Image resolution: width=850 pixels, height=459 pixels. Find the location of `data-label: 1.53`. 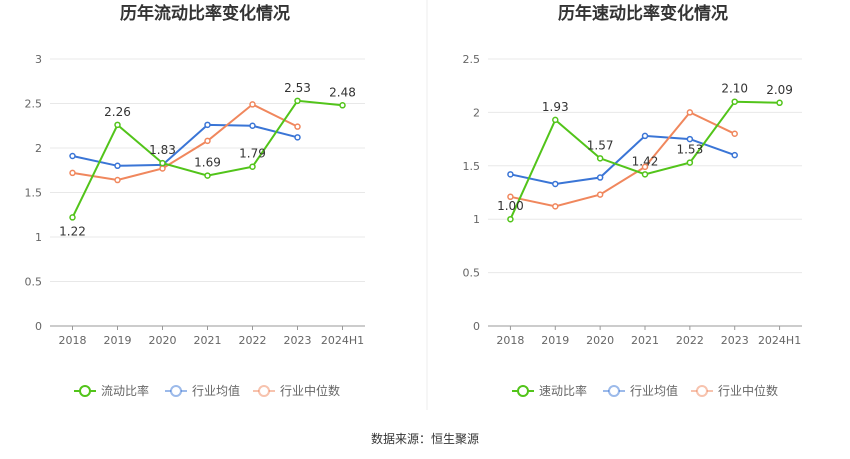

data-label: 1.53 is located at coordinates (689, 150).